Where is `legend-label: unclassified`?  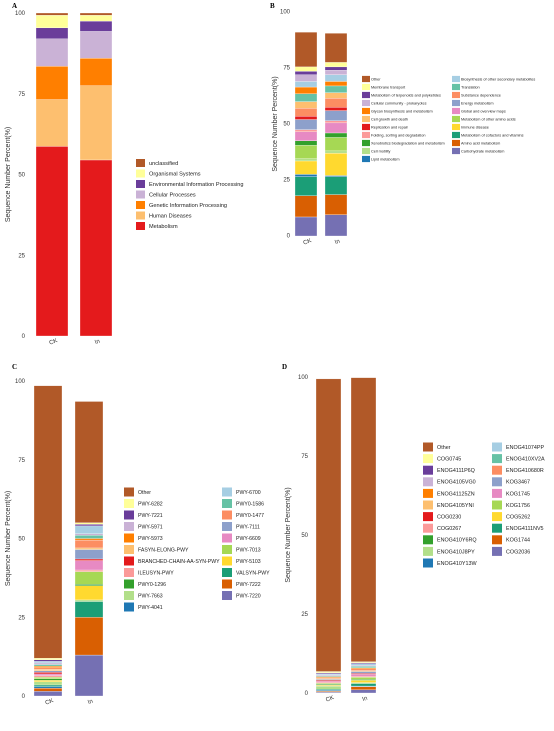 legend-label: unclassified is located at coordinates (163, 164).